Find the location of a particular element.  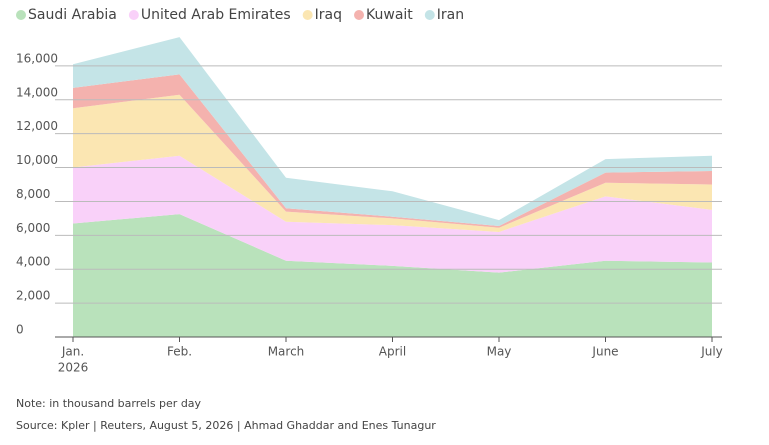

legend-label: United Arab Emirates is located at coordinates (216, 15).